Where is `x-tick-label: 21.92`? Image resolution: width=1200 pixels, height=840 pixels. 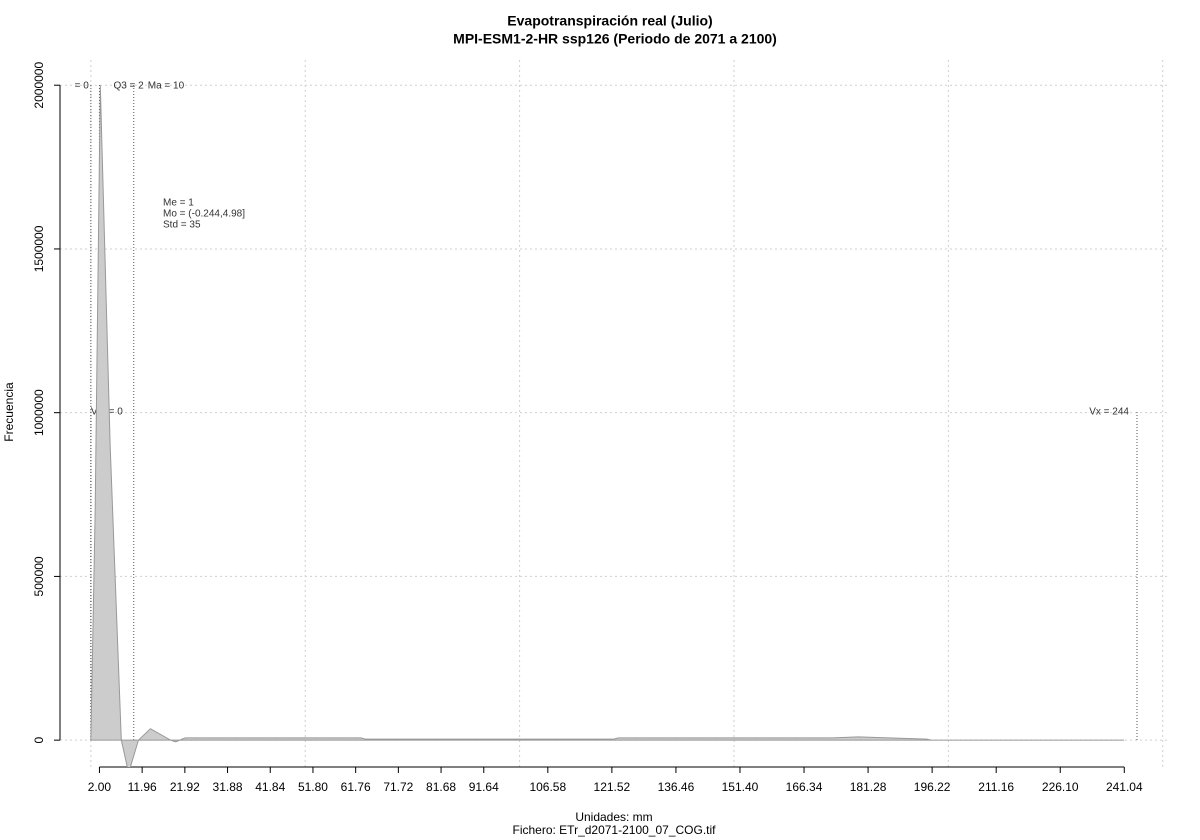
x-tick-label: 21.92 is located at coordinates (185, 787).